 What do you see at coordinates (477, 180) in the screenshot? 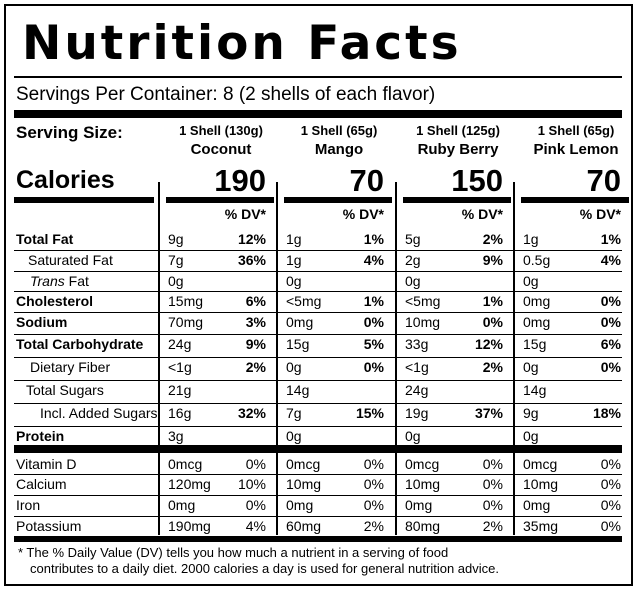
I see `flavor-calories: 150` at bounding box center [477, 180].